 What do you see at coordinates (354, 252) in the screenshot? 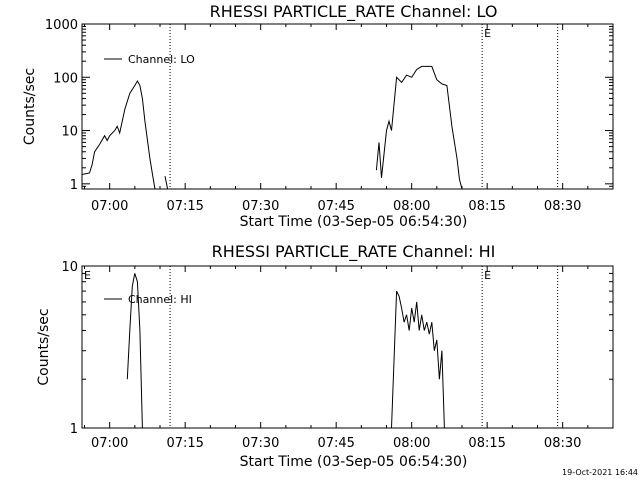
I see `chart-title: RHESSI PARTICLE_RATE Channel: HI` at bounding box center [354, 252].